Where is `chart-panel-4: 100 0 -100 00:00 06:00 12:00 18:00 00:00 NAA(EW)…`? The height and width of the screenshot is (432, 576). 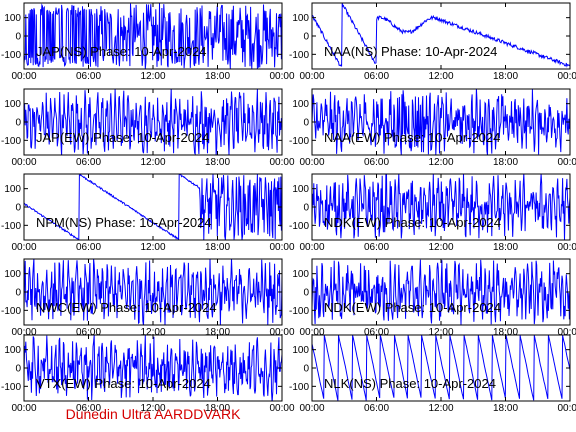 chart-panel-4: 100 0 -100 00:00 06:00 12:00 18:00 00:00 NAA(EW)… is located at coordinates (432, 128).